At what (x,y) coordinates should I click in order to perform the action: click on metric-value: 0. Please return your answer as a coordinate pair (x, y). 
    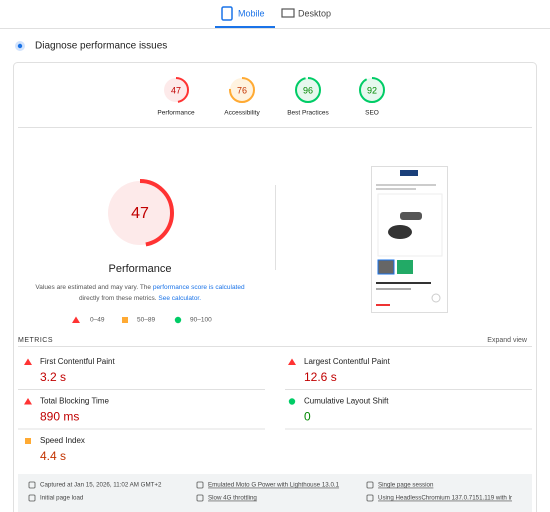
    Looking at the image, I should click on (307, 417).